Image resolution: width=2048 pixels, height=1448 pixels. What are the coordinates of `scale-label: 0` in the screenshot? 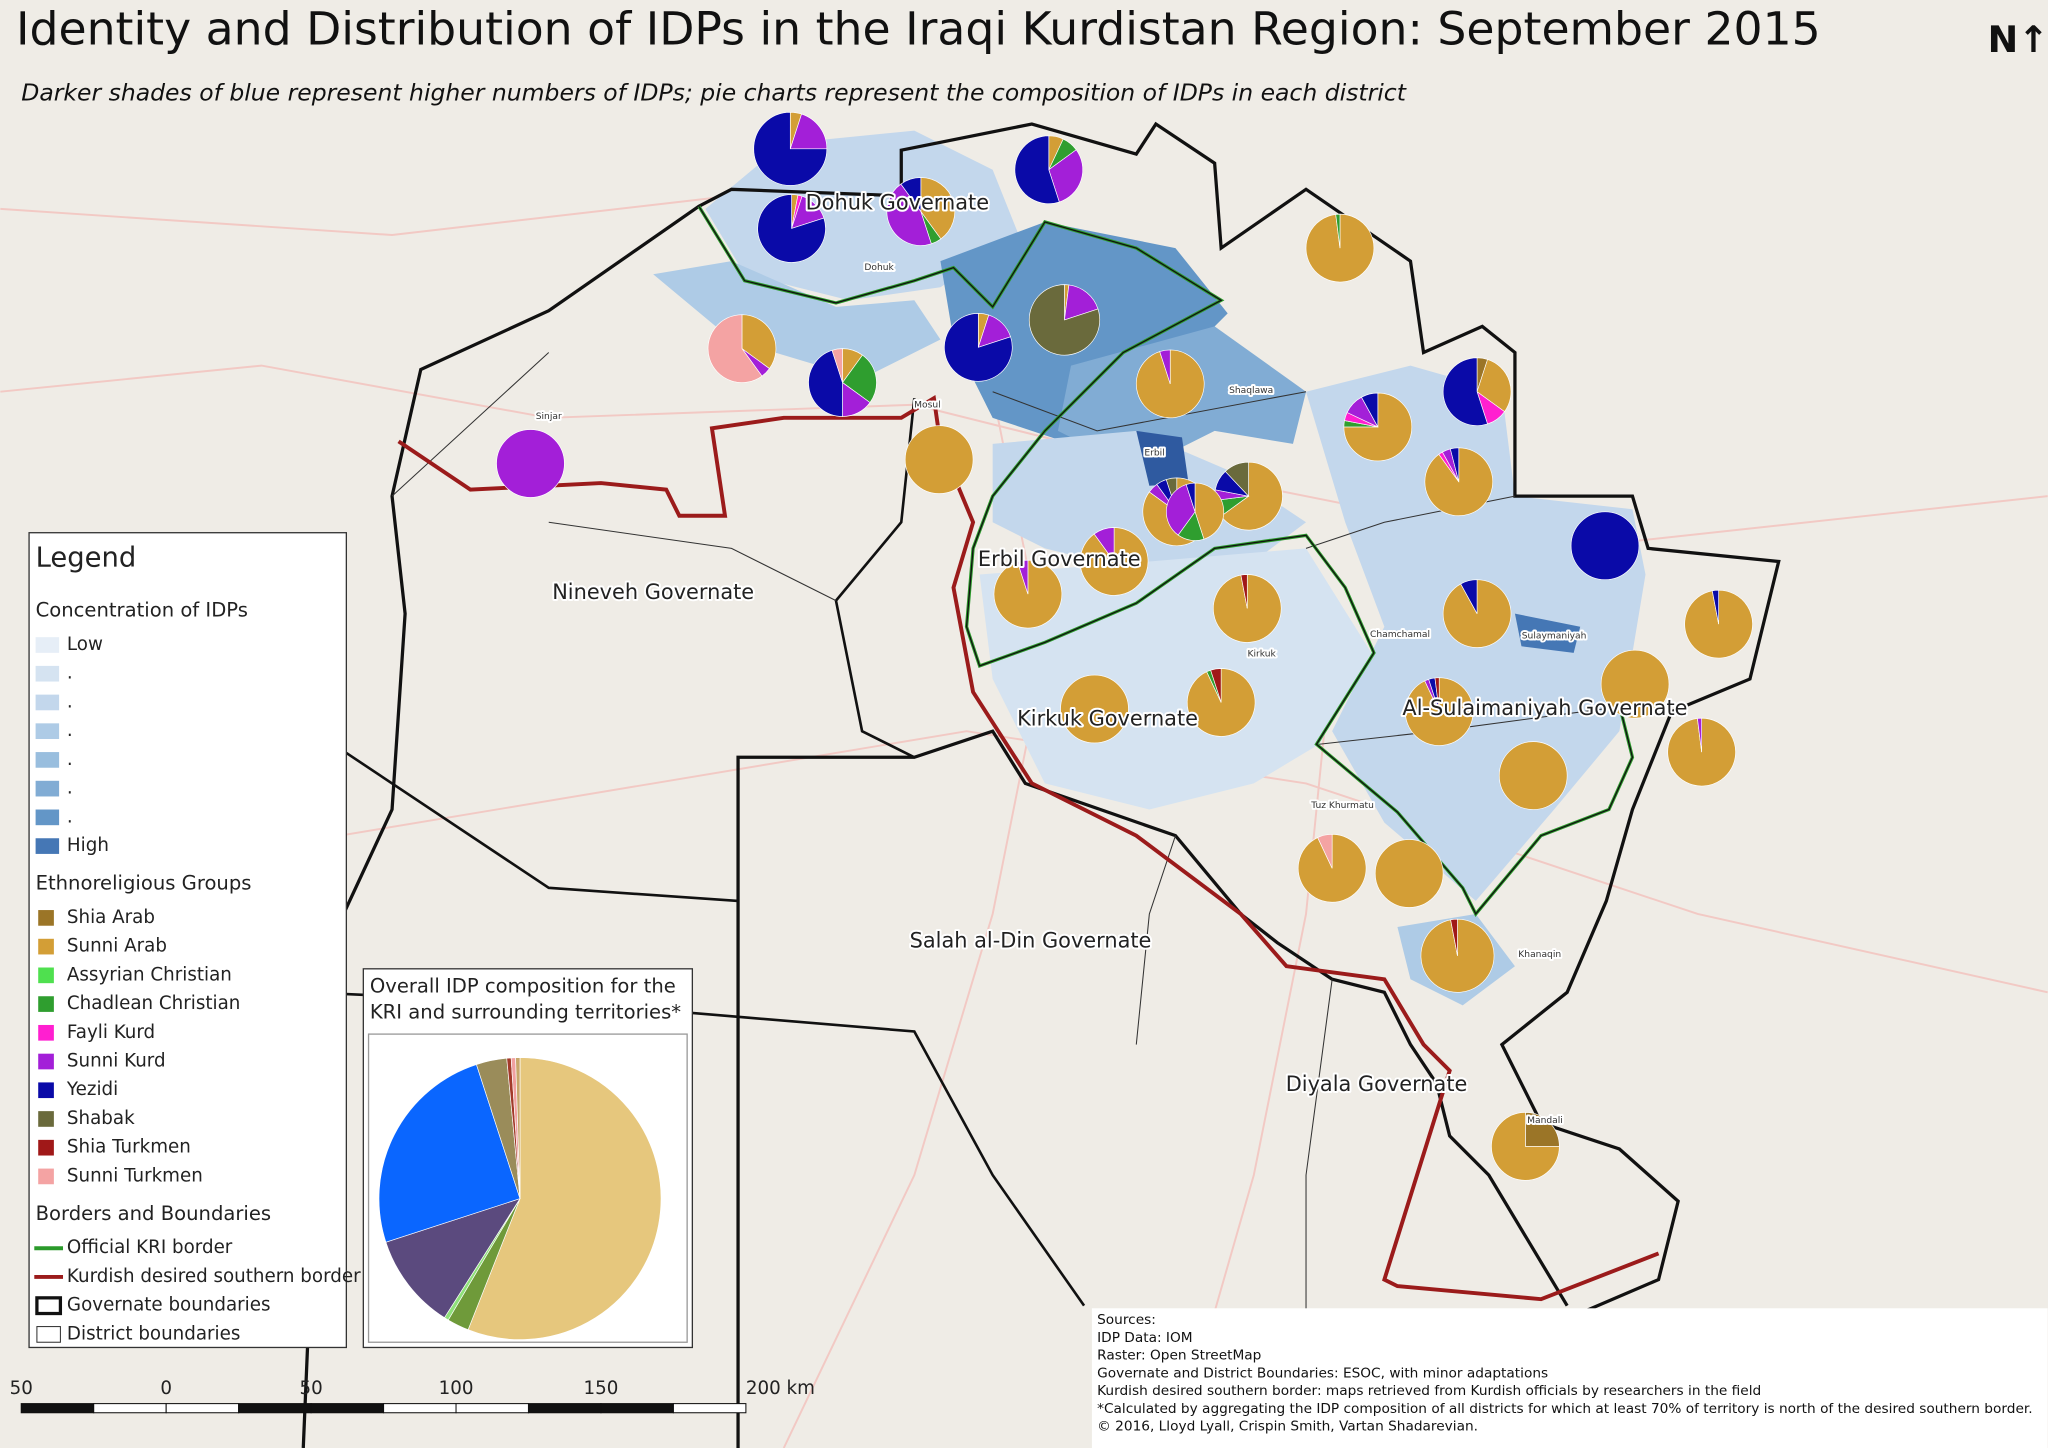 It's located at (166, 1388).